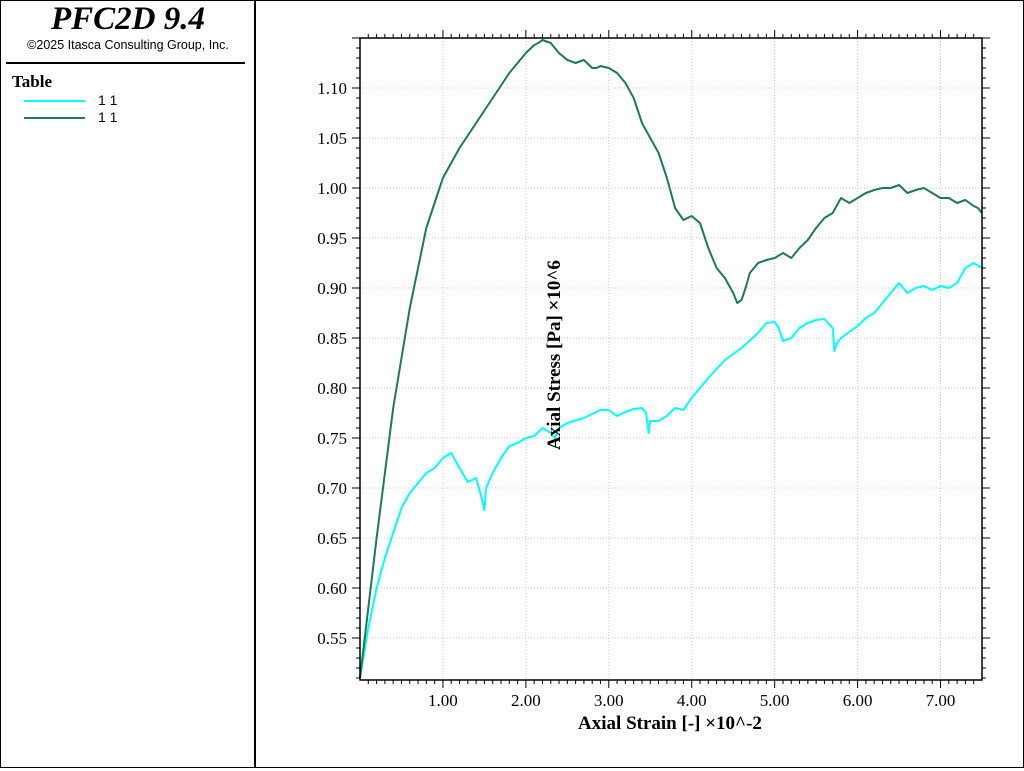 The width and height of the screenshot is (1024, 771). Describe the element at coordinates (54, 118) in the screenshot. I see `legend-swatch-green` at that location.